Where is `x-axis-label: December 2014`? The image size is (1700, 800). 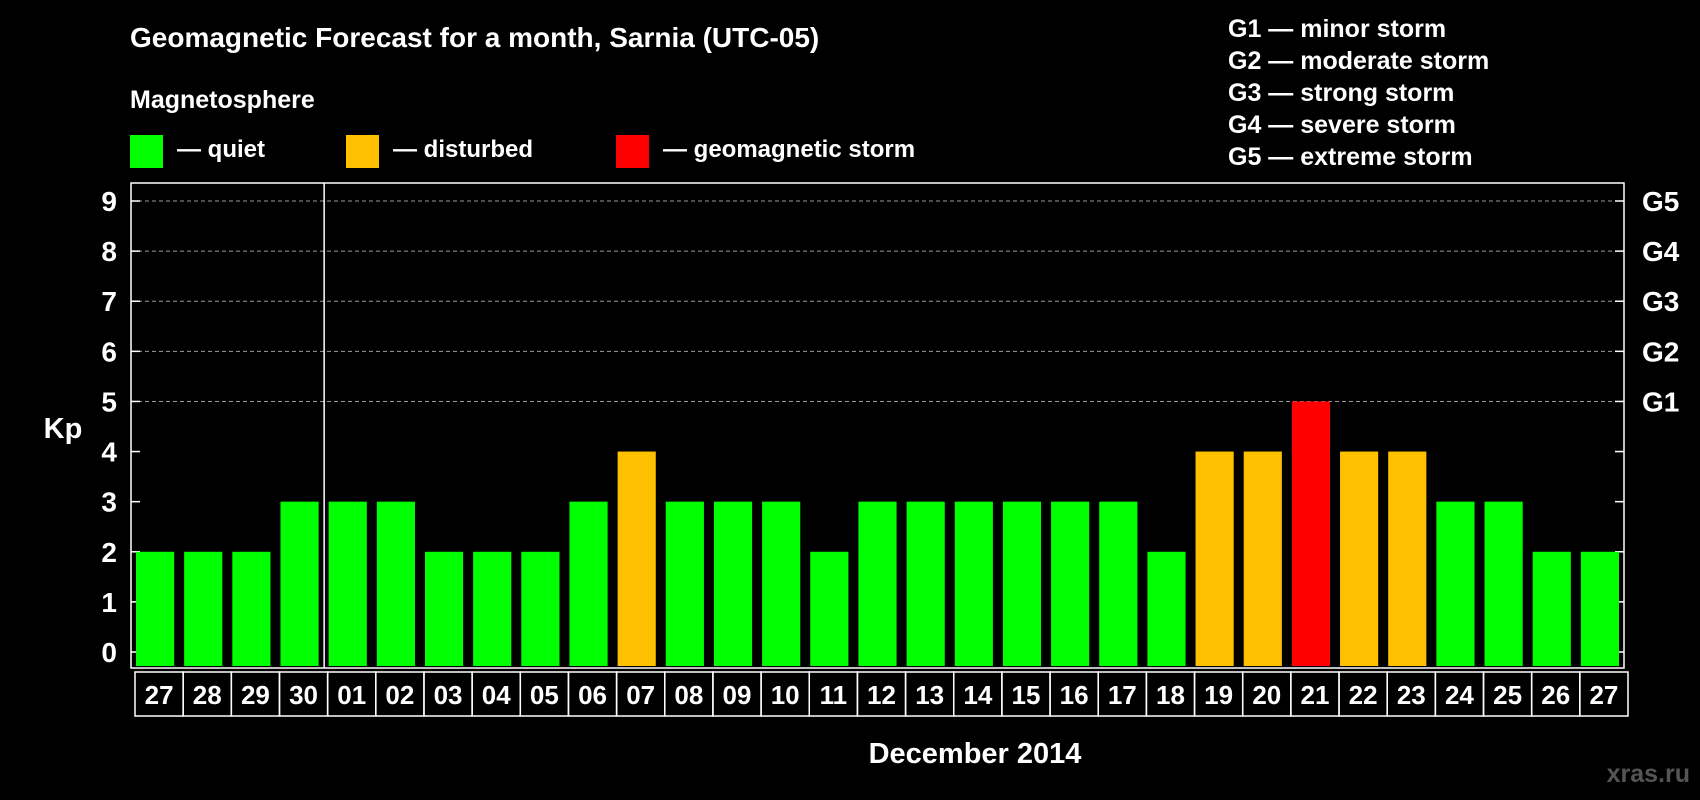 x-axis-label: December 2014 is located at coordinates (975, 754).